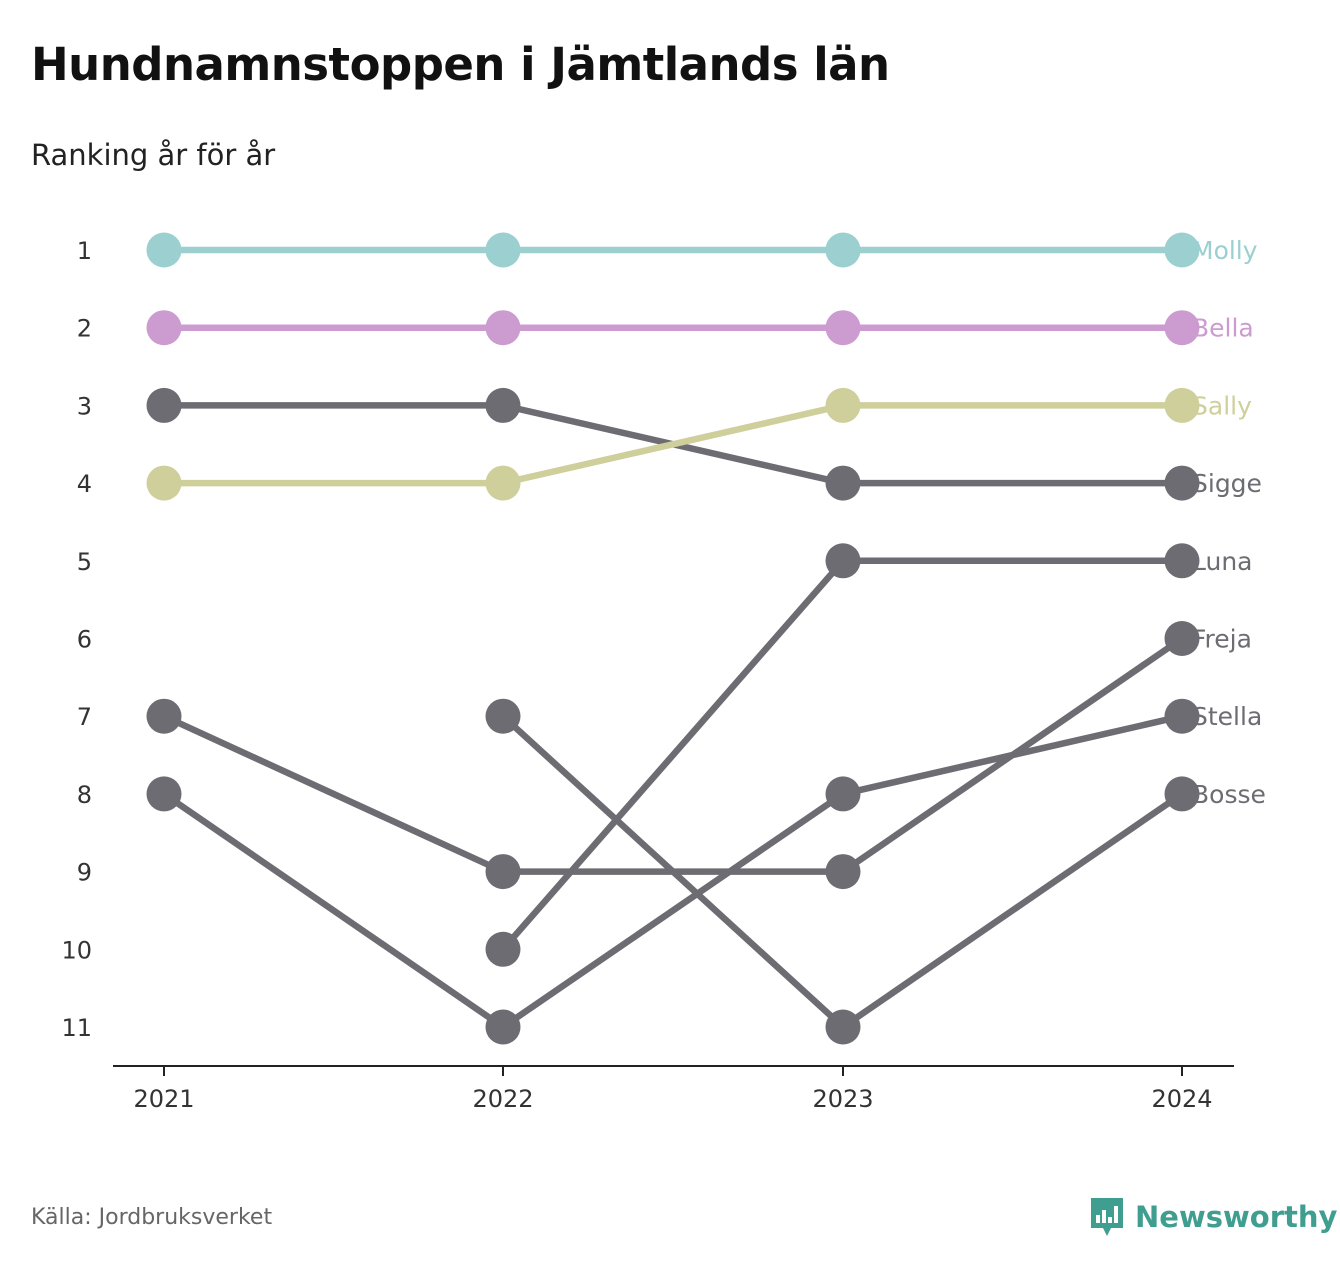 The height and width of the screenshot is (1269, 1340). What do you see at coordinates (1222, 405) in the screenshot?
I see `end-label-sally: Sally` at bounding box center [1222, 405].